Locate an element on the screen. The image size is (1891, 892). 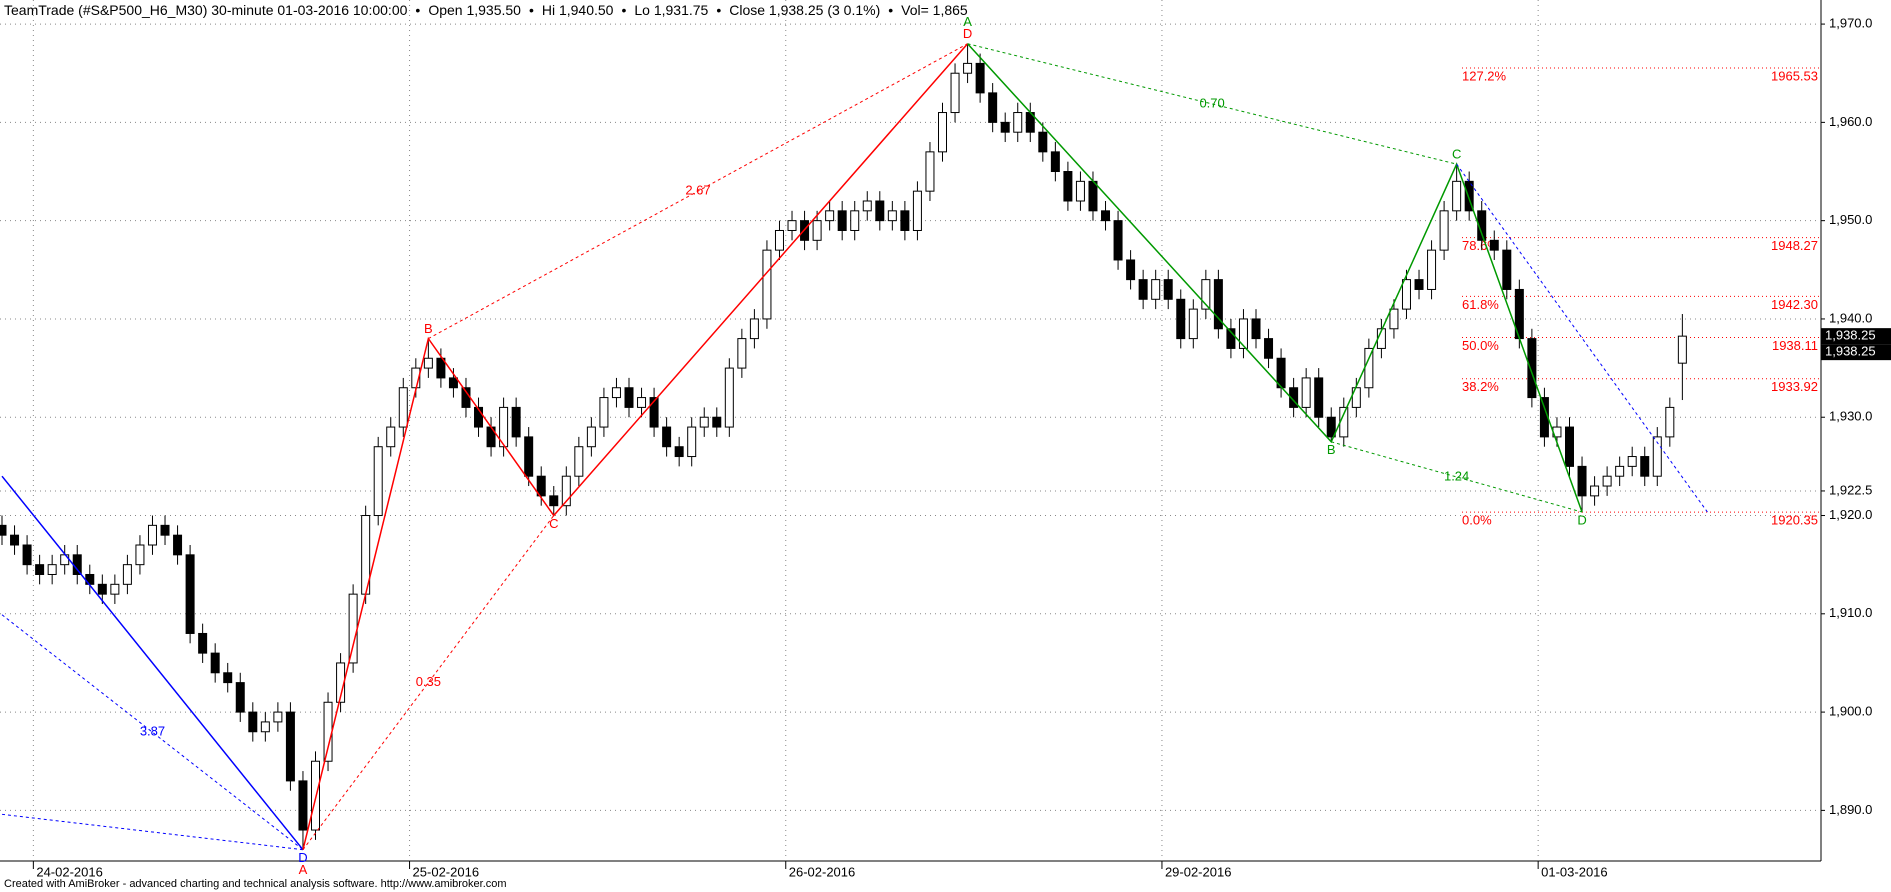
ratio-label: 0.35 is located at coordinates (428, 681).